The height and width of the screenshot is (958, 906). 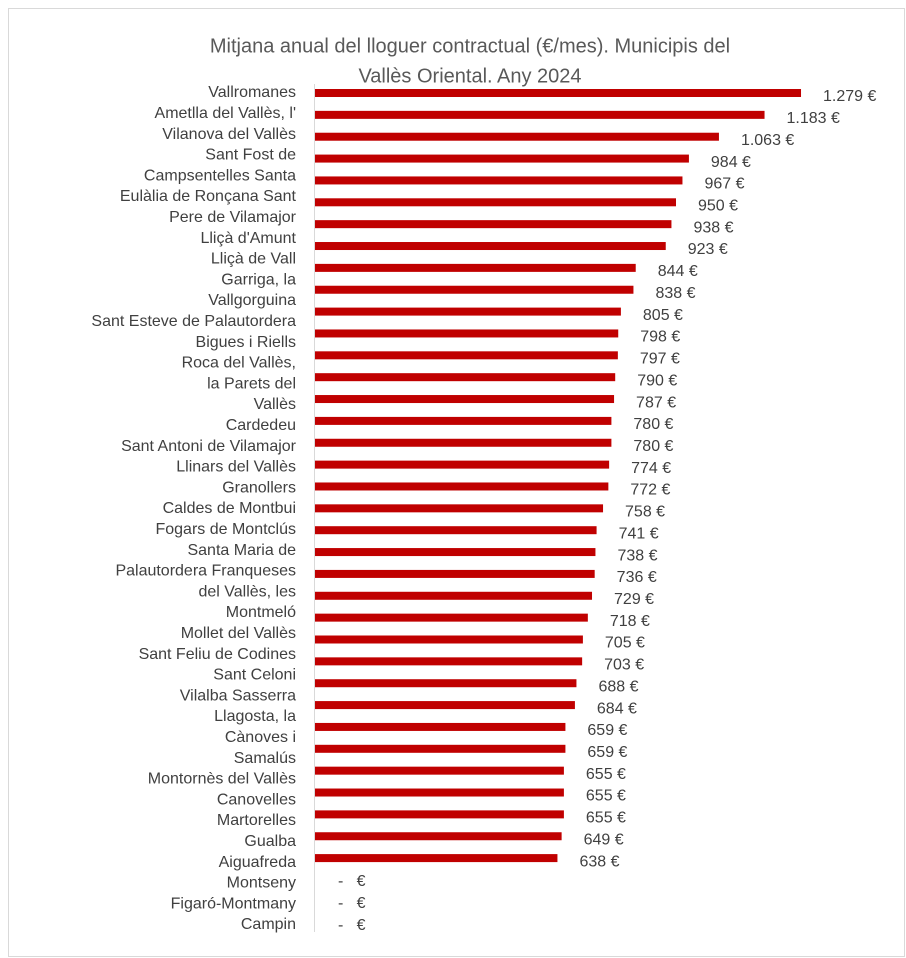 What do you see at coordinates (205, 571) in the screenshot?
I see `y-tick-label: Palautordera Franqueses` at bounding box center [205, 571].